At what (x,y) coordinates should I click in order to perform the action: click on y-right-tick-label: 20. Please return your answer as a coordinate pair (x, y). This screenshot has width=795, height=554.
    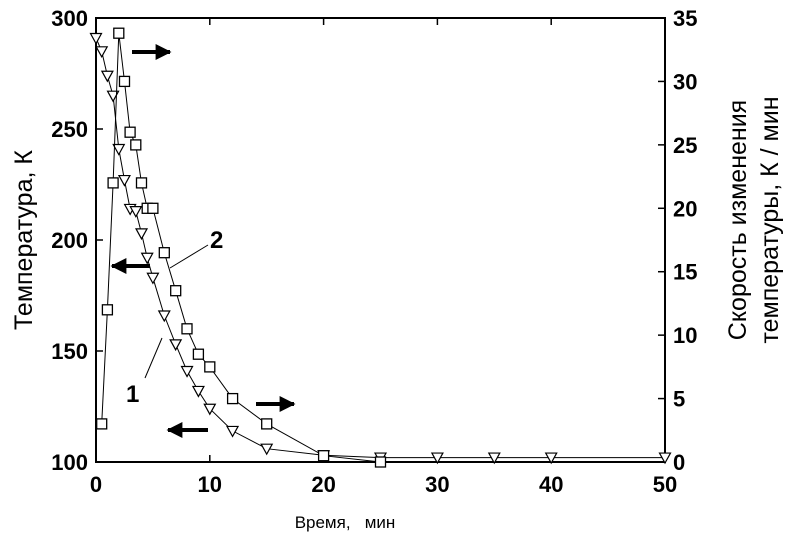
    Looking at the image, I should click on (685, 208).